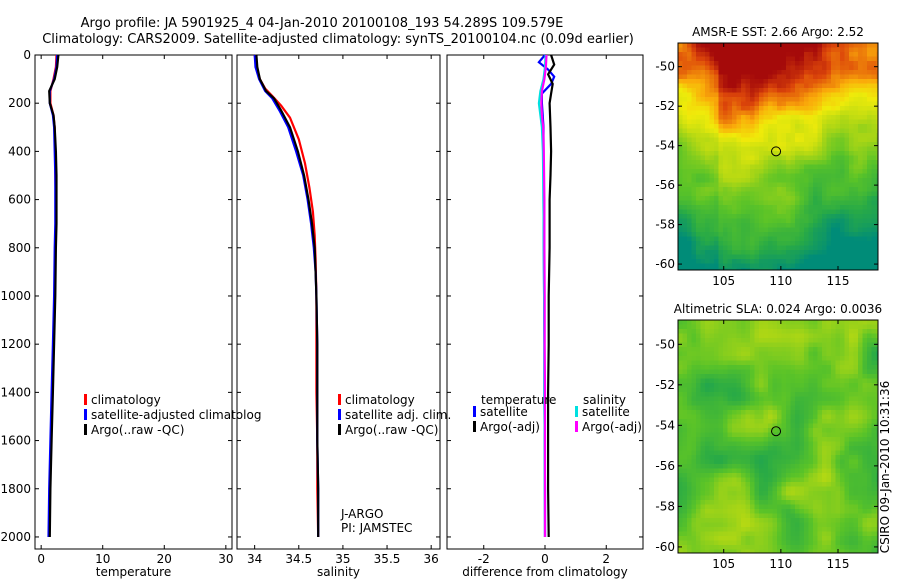 The height and width of the screenshot is (580, 900). What do you see at coordinates (338, 572) in the screenshot?
I see `x-axis-label: salinity` at bounding box center [338, 572].